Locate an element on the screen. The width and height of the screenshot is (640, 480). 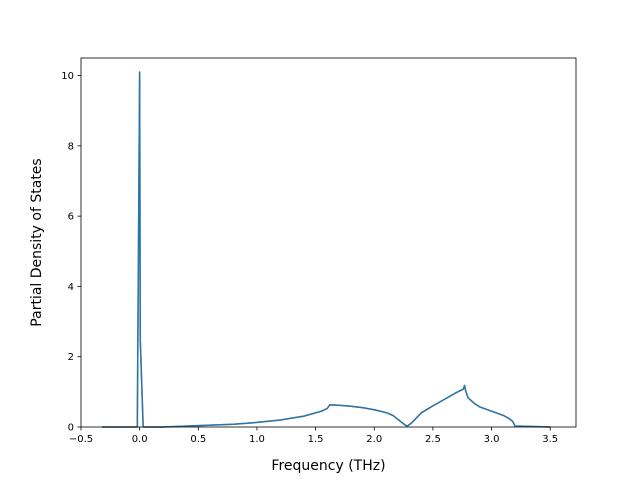
x-tick-label: 3.5 is located at coordinates (550, 439).